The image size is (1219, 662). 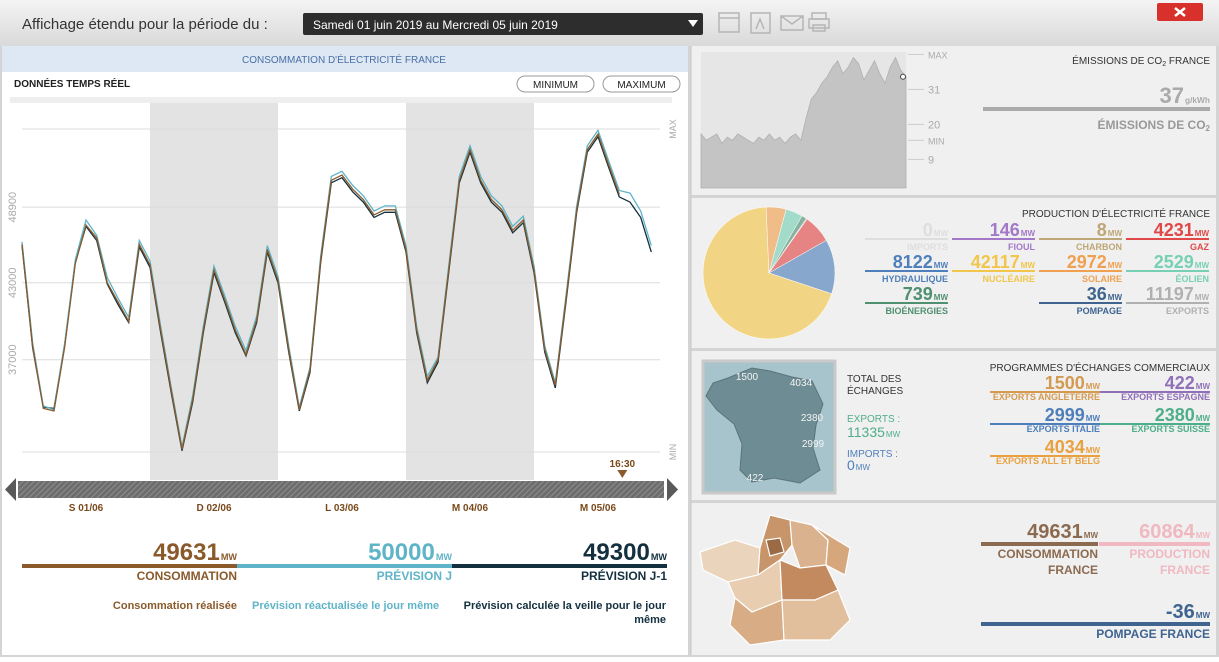 What do you see at coordinates (926, 294) in the screenshot?
I see `production-value: 739MW` at bounding box center [926, 294].